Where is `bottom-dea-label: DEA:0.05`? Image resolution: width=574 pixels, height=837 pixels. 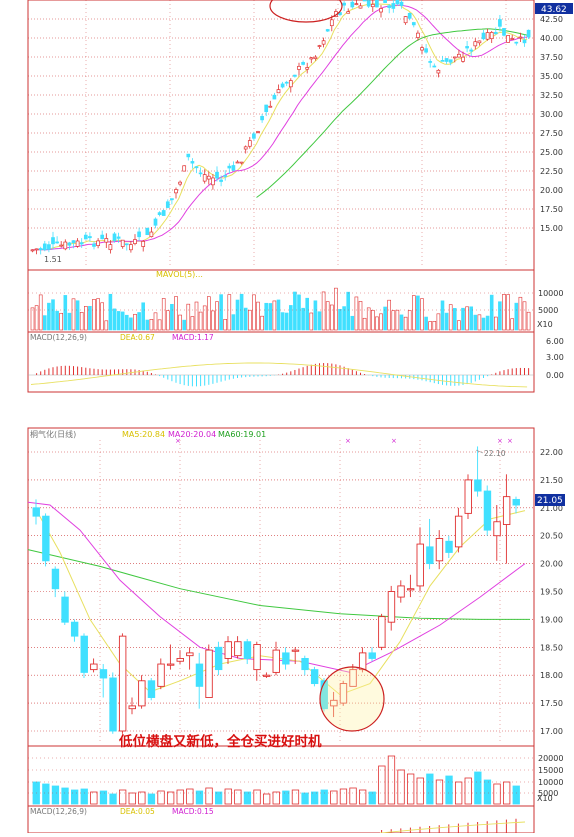
bottom-dea-label: DEA:0.05 is located at coordinates (137, 811).